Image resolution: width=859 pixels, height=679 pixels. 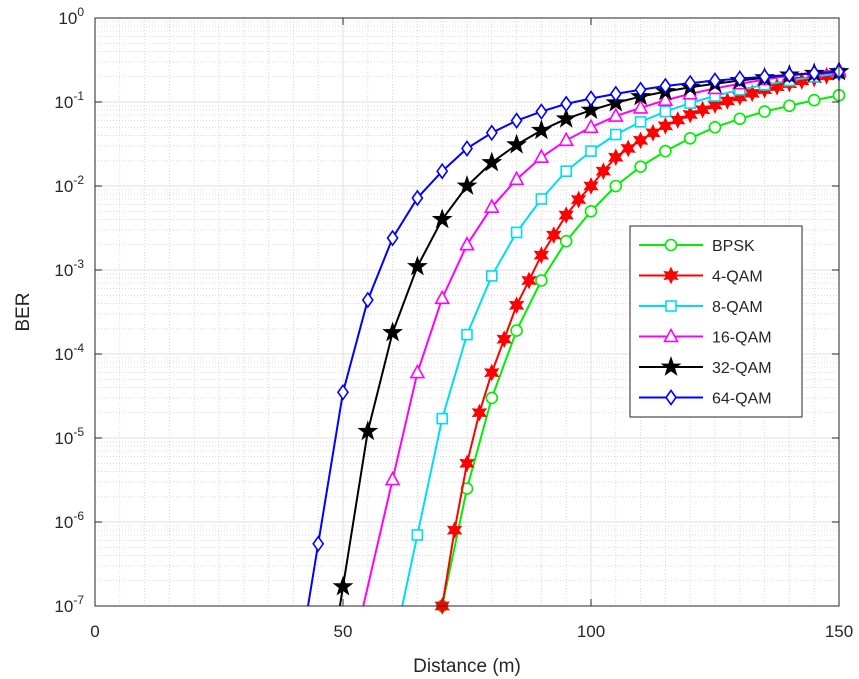 I want to click on y-tick-label: 10⁻², so click(x=69, y=184).